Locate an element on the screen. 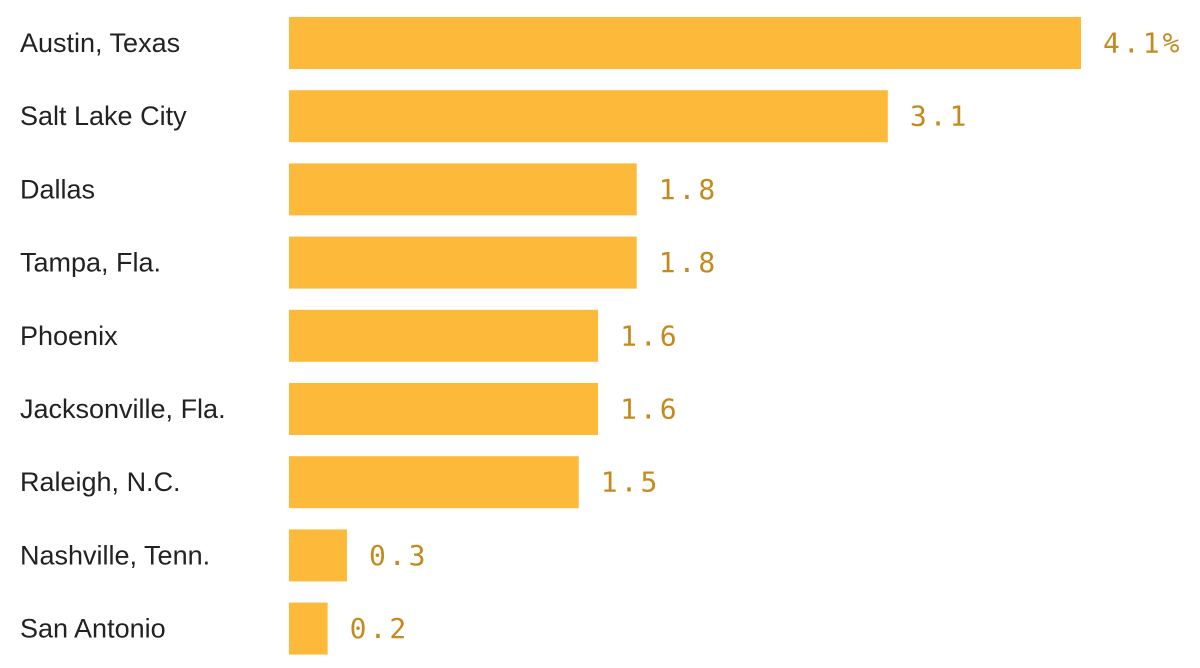 The width and height of the screenshot is (1200, 668). category-label: San Antonio is located at coordinates (93, 629).